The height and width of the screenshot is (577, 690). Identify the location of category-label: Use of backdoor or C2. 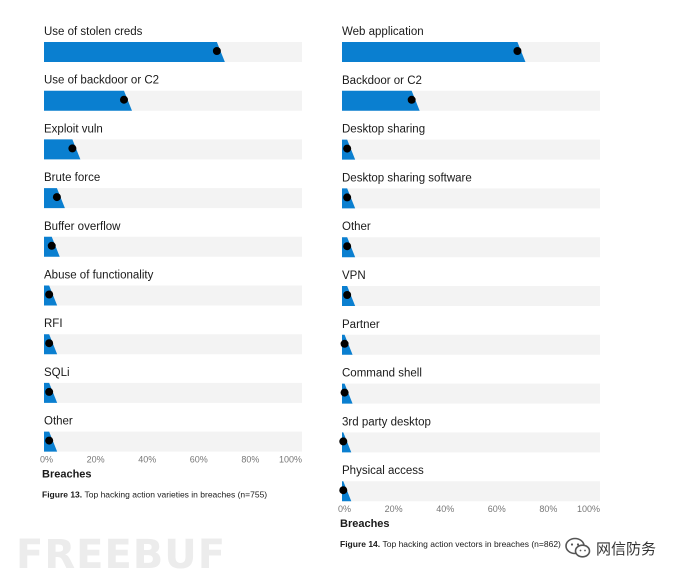
(101, 81).